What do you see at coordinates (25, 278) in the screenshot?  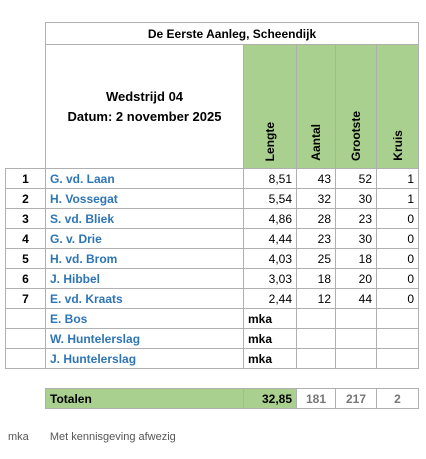 I see `rank: 6` at bounding box center [25, 278].